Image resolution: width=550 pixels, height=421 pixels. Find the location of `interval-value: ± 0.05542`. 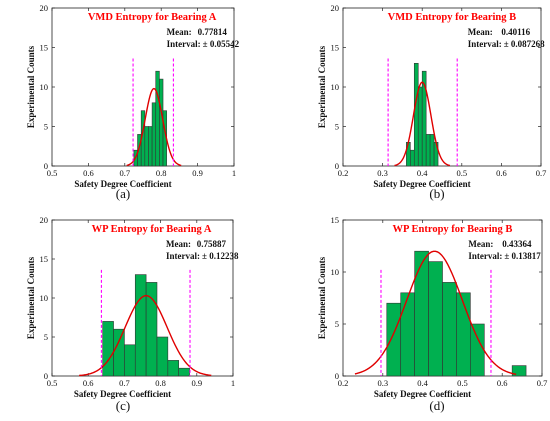

interval-value: ± 0.05542 is located at coordinates (221, 44).